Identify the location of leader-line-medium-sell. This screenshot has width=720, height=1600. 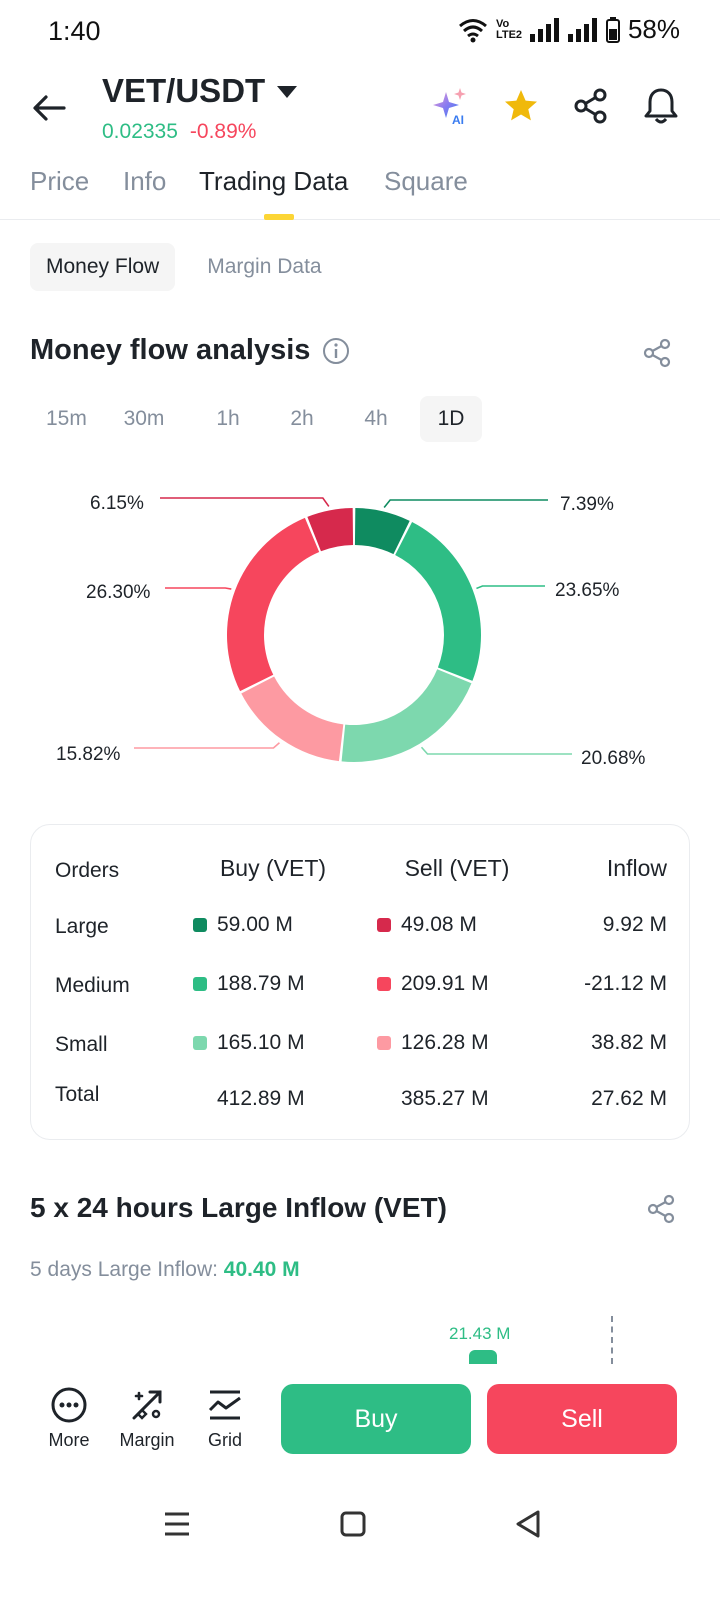
(198, 588).